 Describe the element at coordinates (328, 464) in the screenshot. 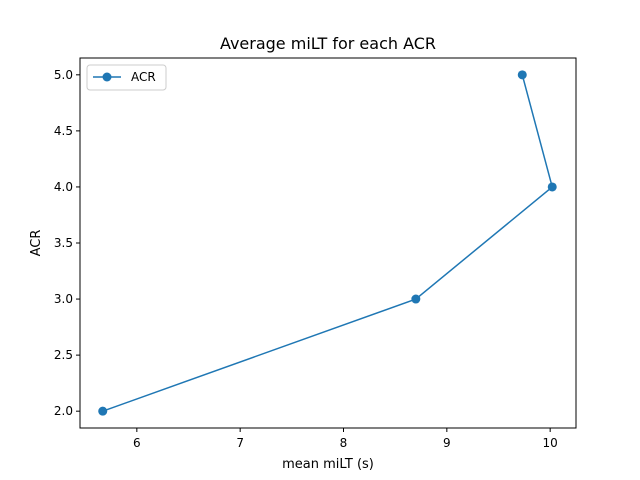

I see `x-axis-label: mean miLT (s)` at that location.